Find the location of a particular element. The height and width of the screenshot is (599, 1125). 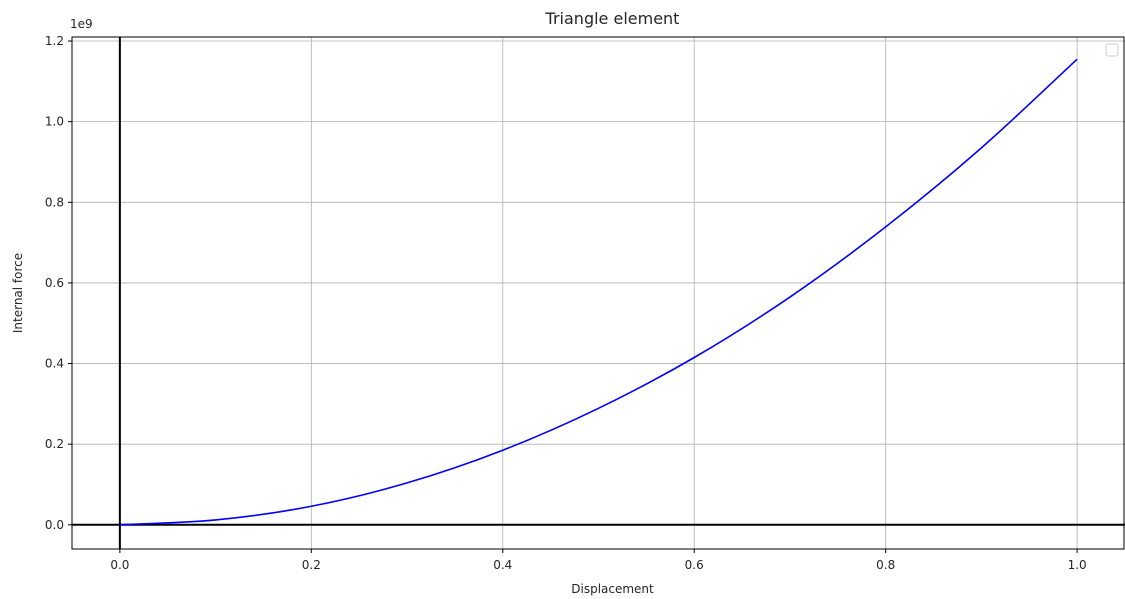

y-axis-ticks: 0.0 0.2 0.4 0.6 0.8 1.0 1.2 is located at coordinates (58, 283).